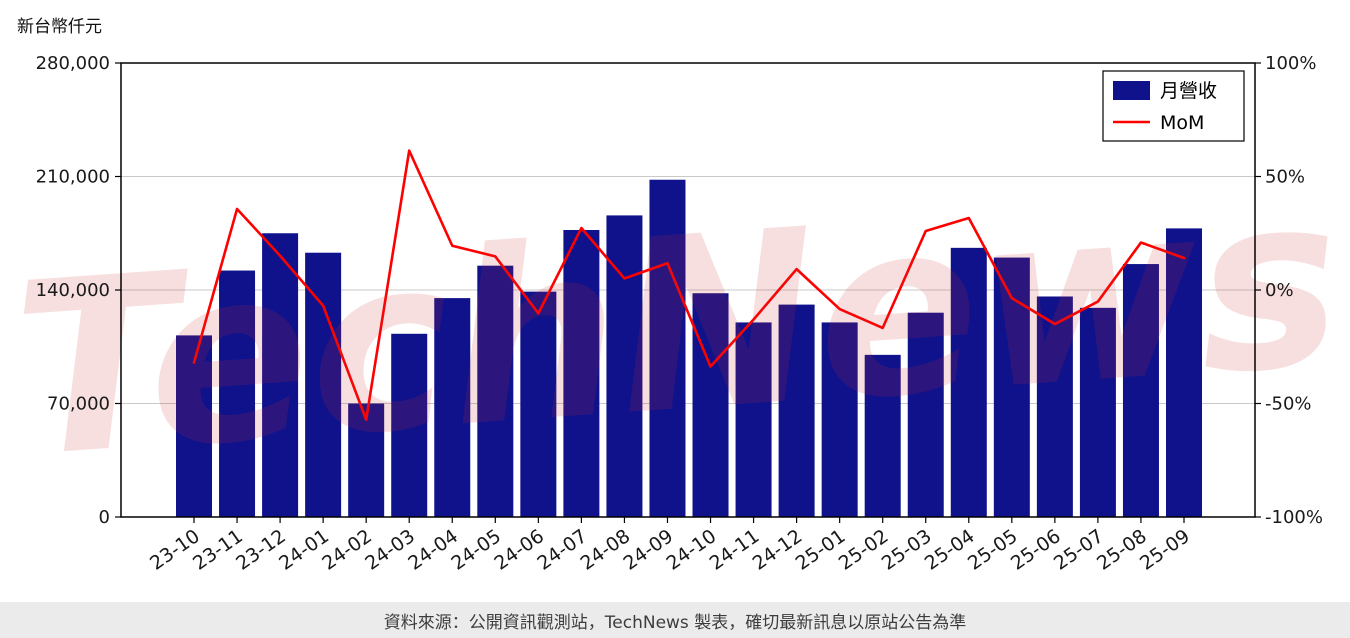 The height and width of the screenshot is (638, 1350). What do you see at coordinates (347, 550) in the screenshot?
I see `x-tick-label: 24-02` at bounding box center [347, 550].